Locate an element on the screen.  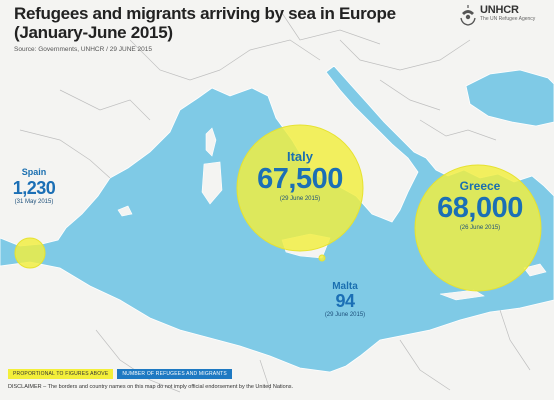
circle-italy is located at coordinates (300, 188).